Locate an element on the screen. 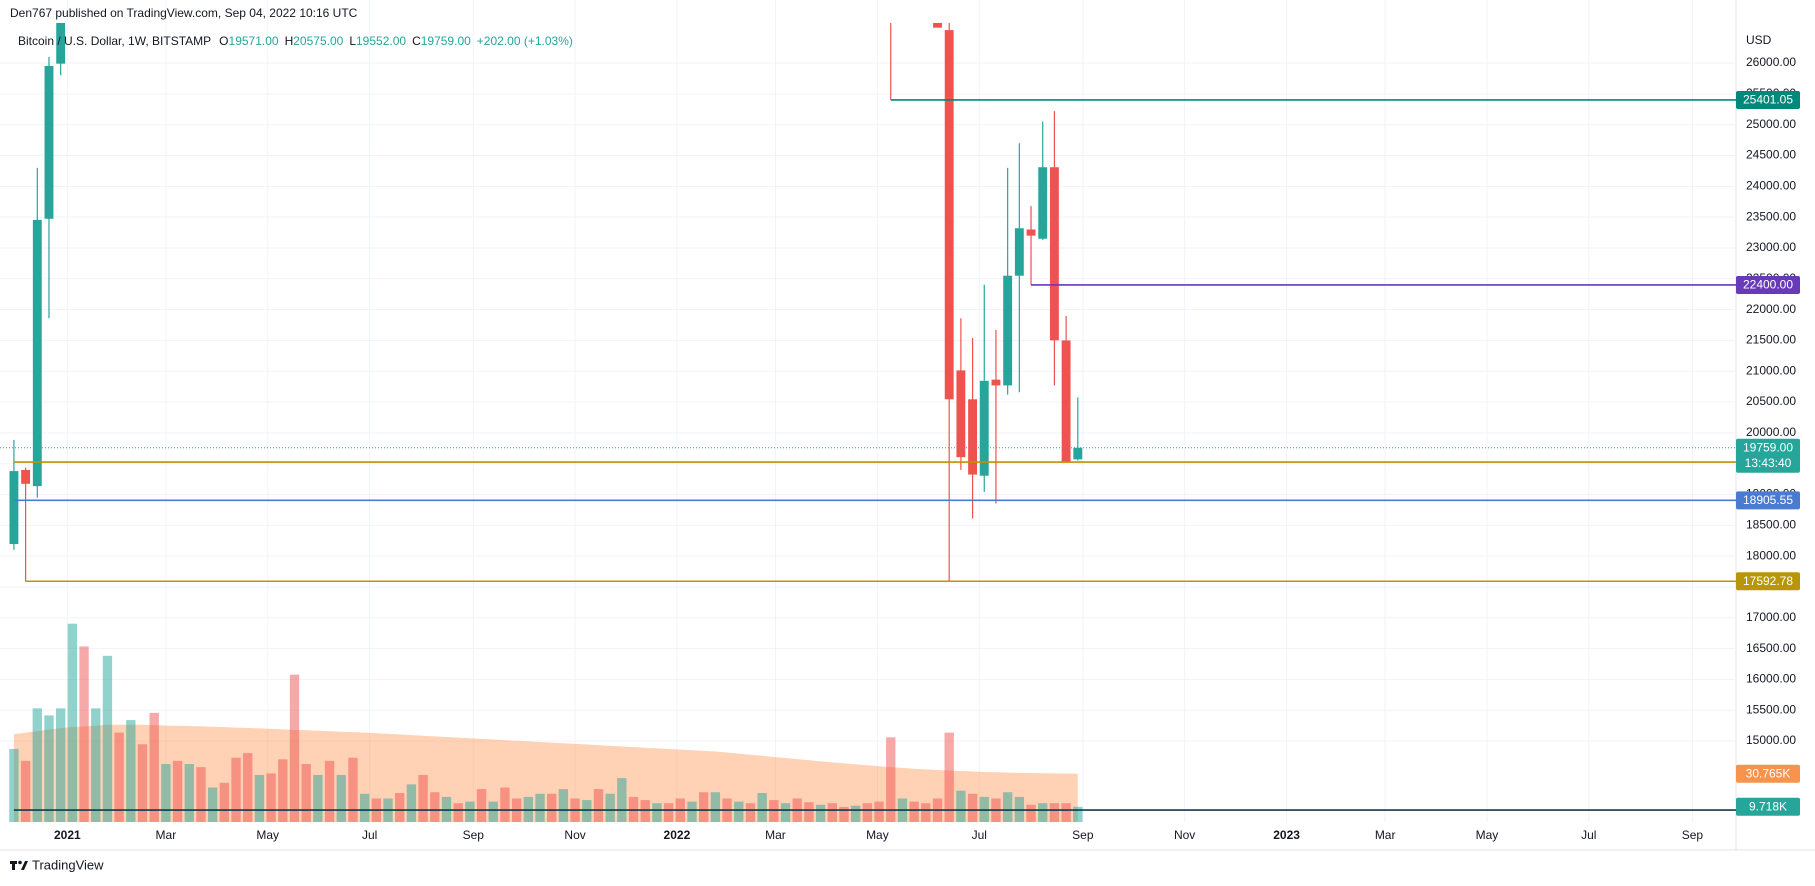 Image resolution: width=1815 pixels, height=886 pixels. volume-ma-label-box is located at coordinates (1768, 773).